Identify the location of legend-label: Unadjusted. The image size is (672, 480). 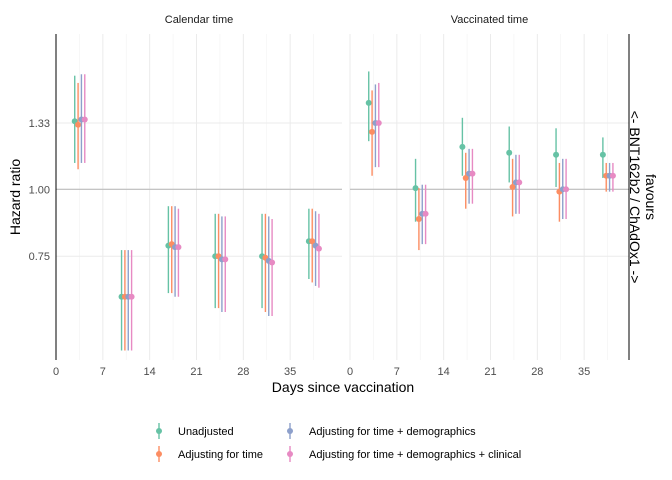
(206, 432).